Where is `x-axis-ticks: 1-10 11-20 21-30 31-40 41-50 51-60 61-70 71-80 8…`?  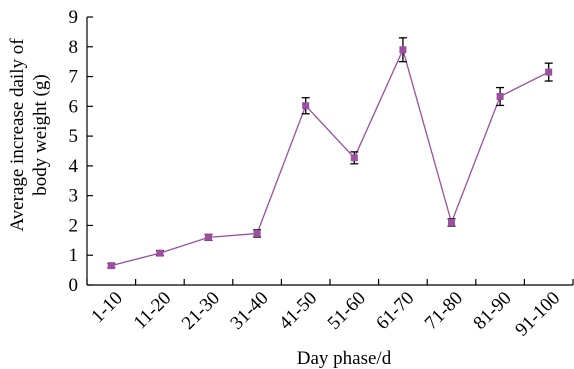
x-axis-ticks: 1-10 11-20 21-30 31-40 41-50 51-60 61-70 71-80 8… is located at coordinates (330, 310).